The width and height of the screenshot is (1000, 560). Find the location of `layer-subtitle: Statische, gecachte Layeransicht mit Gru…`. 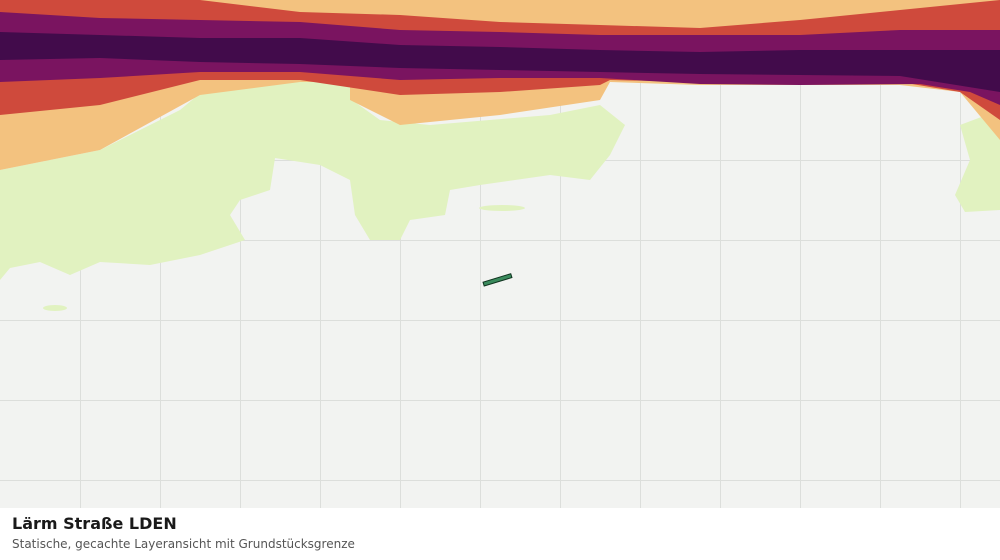

layer-subtitle: Statische, gecachte Layeransicht mit Gru… is located at coordinates (183, 544).